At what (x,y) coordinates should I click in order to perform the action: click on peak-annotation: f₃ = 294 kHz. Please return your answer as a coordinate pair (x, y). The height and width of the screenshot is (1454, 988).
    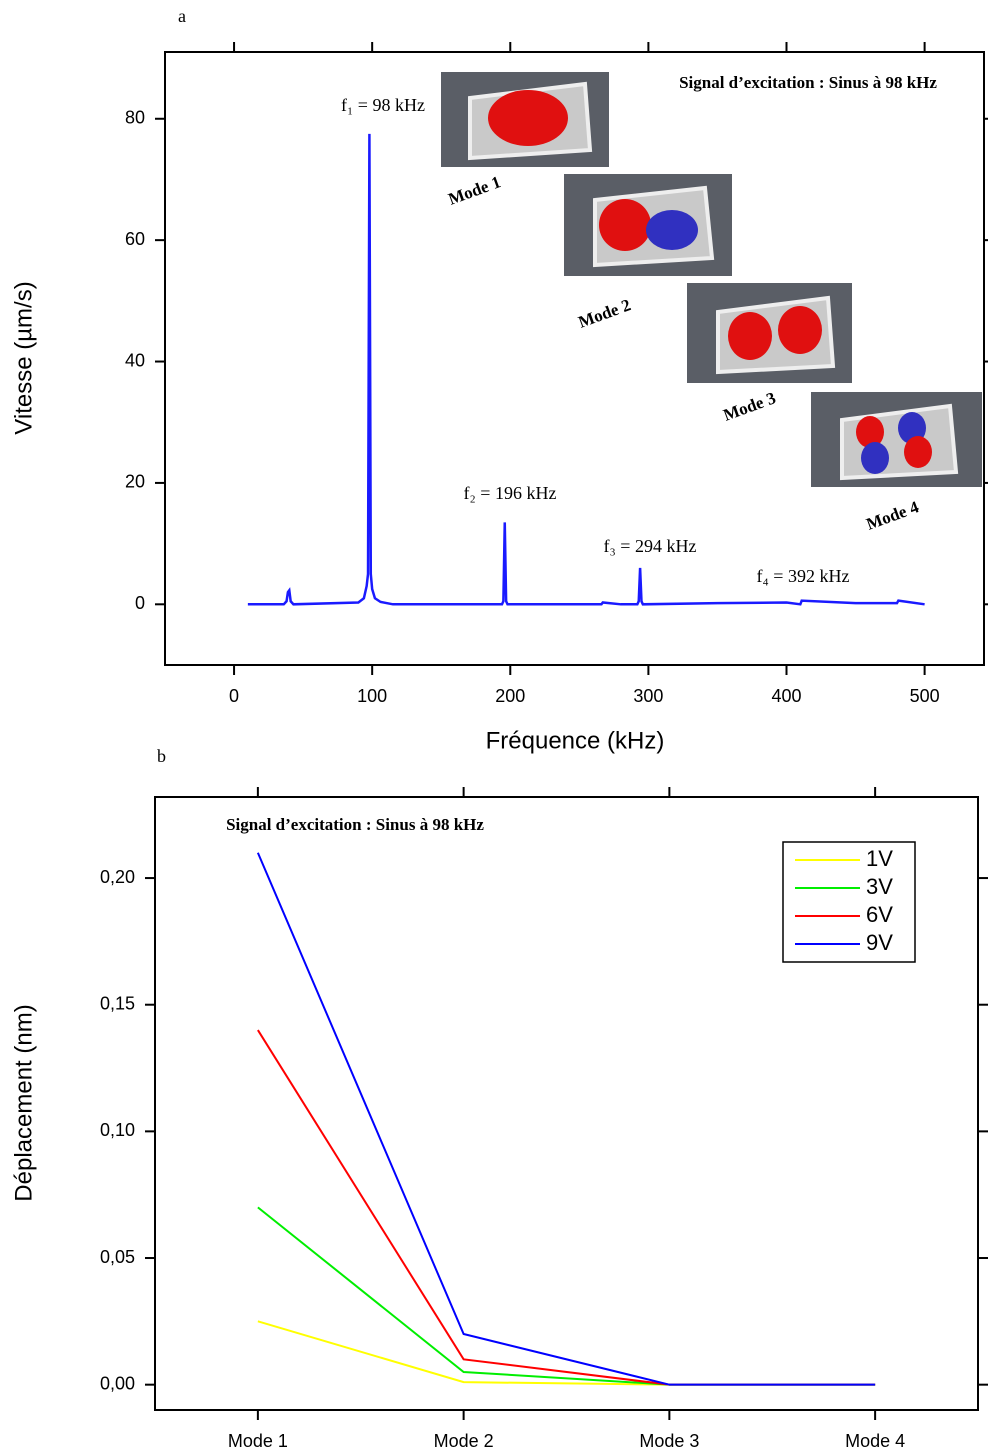
    Looking at the image, I should click on (650, 546).